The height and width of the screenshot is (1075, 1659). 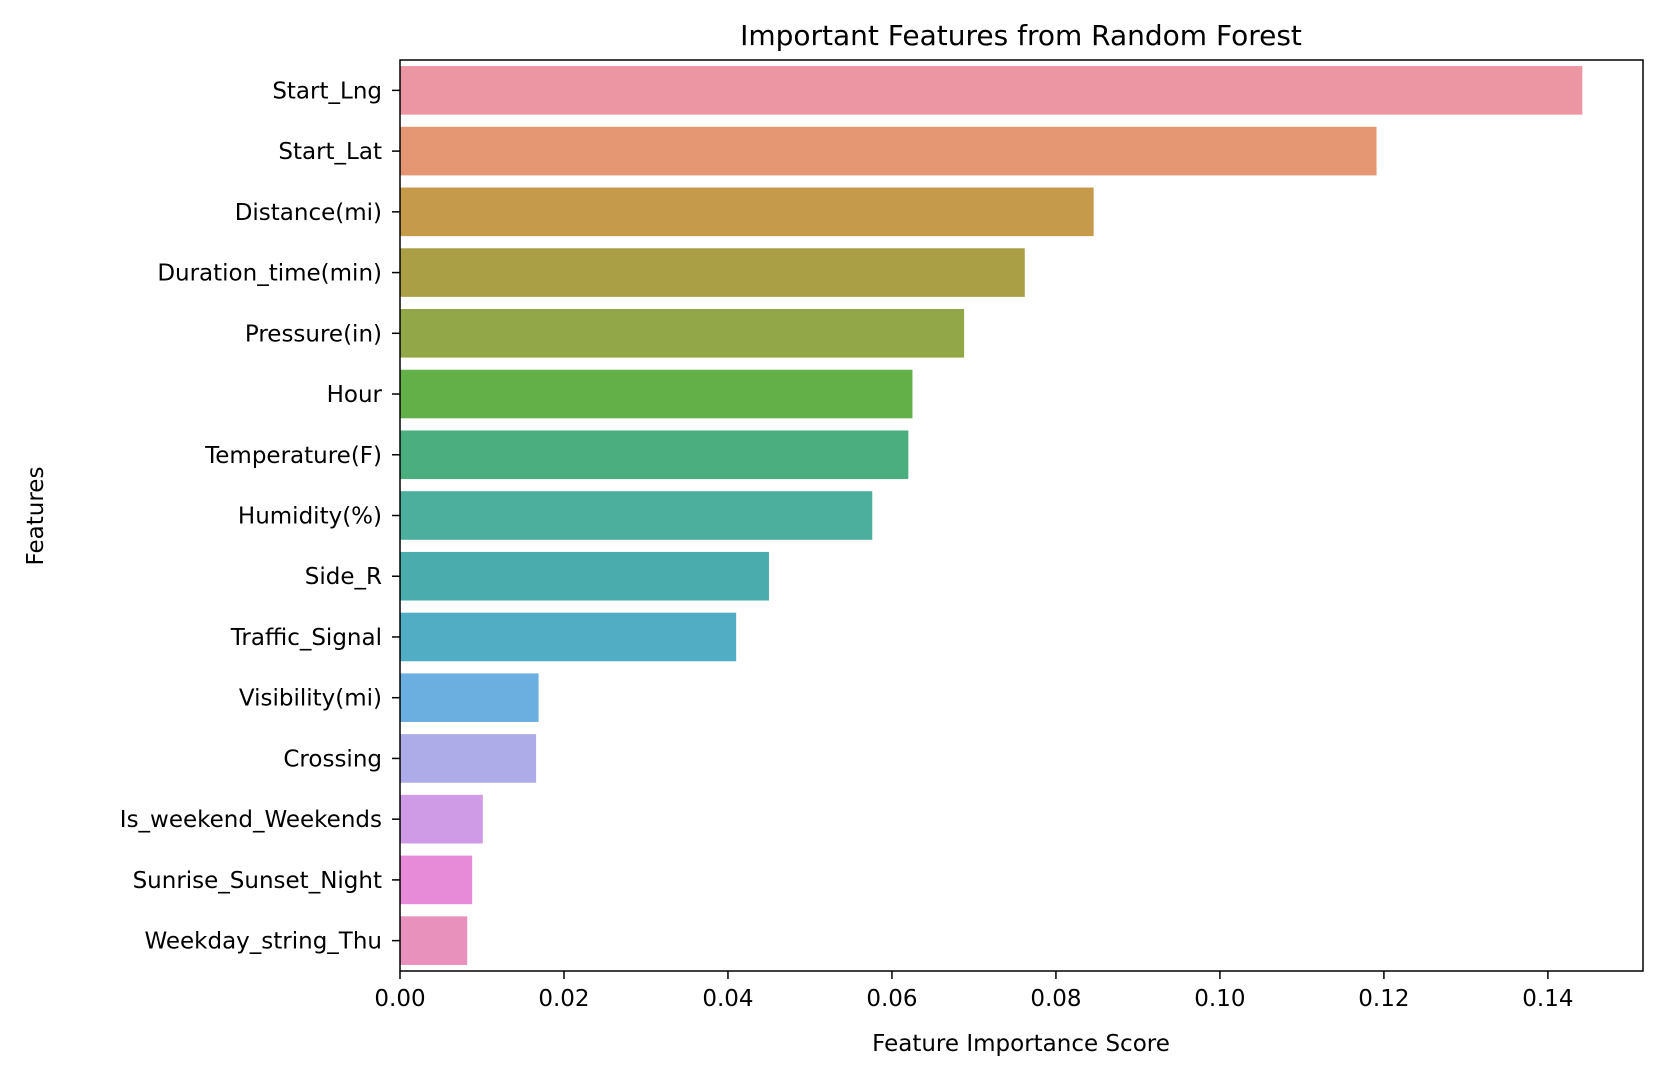 I want to click on y-tick-label: Duration_time(min), so click(x=269, y=274).